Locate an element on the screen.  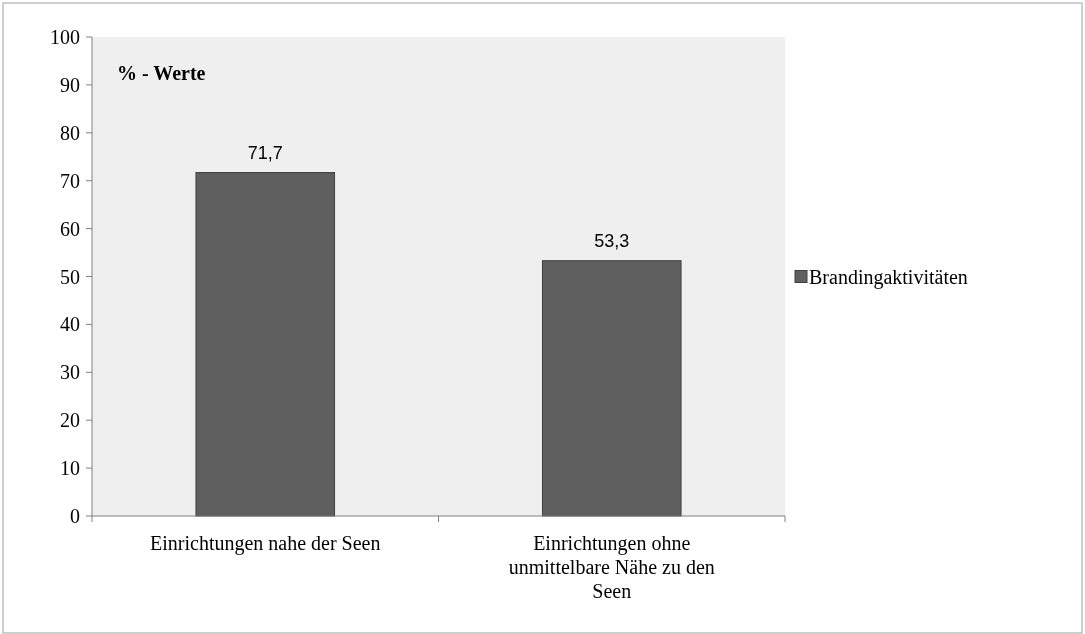
y-tick-label: 20 is located at coordinates (70, 420).